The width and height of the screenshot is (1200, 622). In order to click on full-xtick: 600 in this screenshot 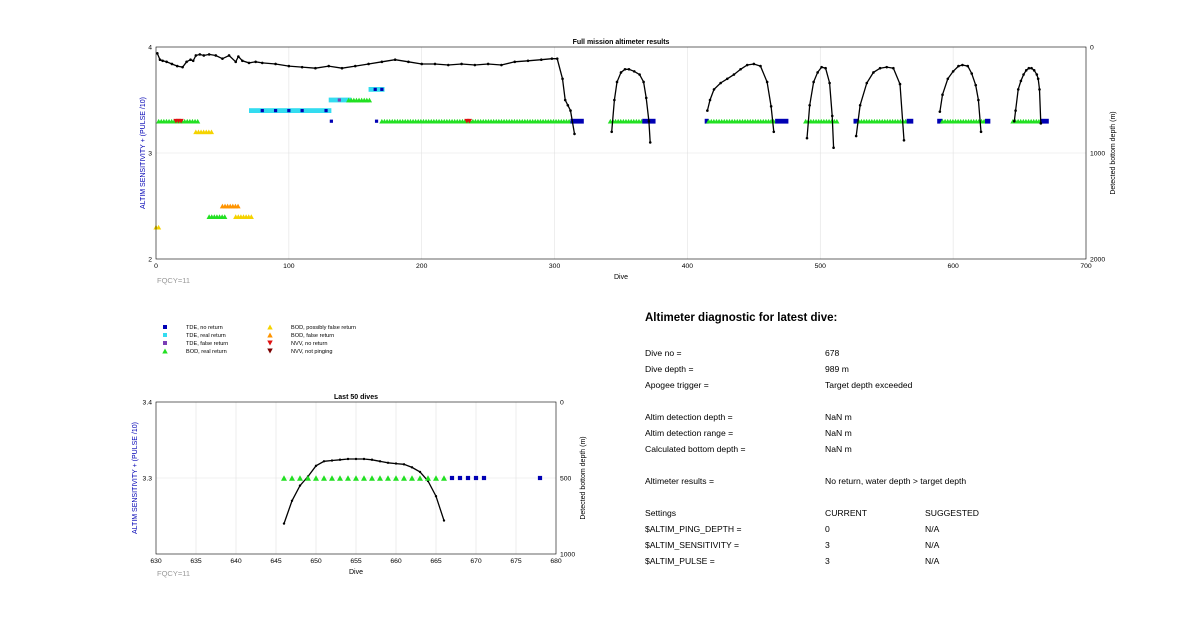, I will do `click(953, 266)`.